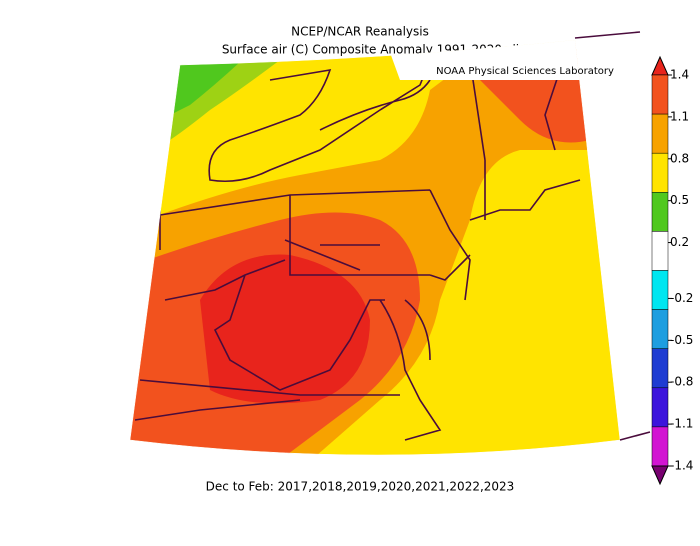 The height and width of the screenshot is (546, 700). What do you see at coordinates (672, 270) in the screenshot?
I see `colorbar: 1.4 1.1 0.8 0.5 0.2 -0.2 -0.5 -0.8 -1.1 -1.4` at bounding box center [672, 270].